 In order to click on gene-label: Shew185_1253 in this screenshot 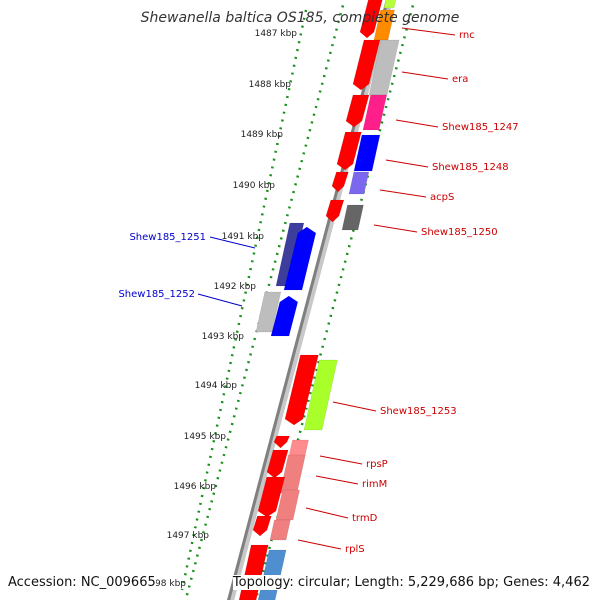, I will do `click(418, 411)`.